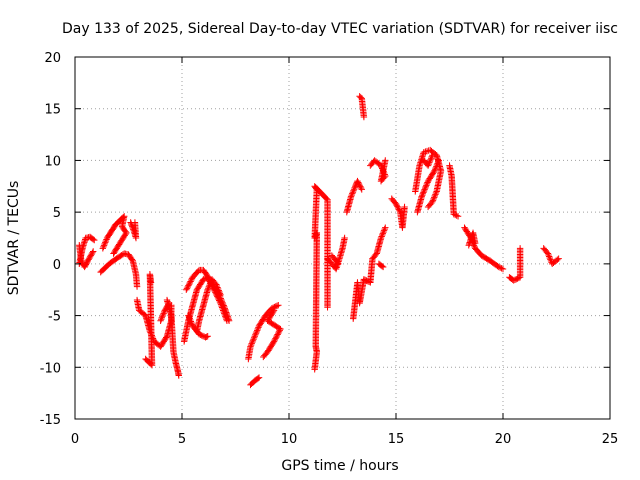  Describe the element at coordinates (52, 58) in the screenshot. I see `y-tick-label: 20` at that location.